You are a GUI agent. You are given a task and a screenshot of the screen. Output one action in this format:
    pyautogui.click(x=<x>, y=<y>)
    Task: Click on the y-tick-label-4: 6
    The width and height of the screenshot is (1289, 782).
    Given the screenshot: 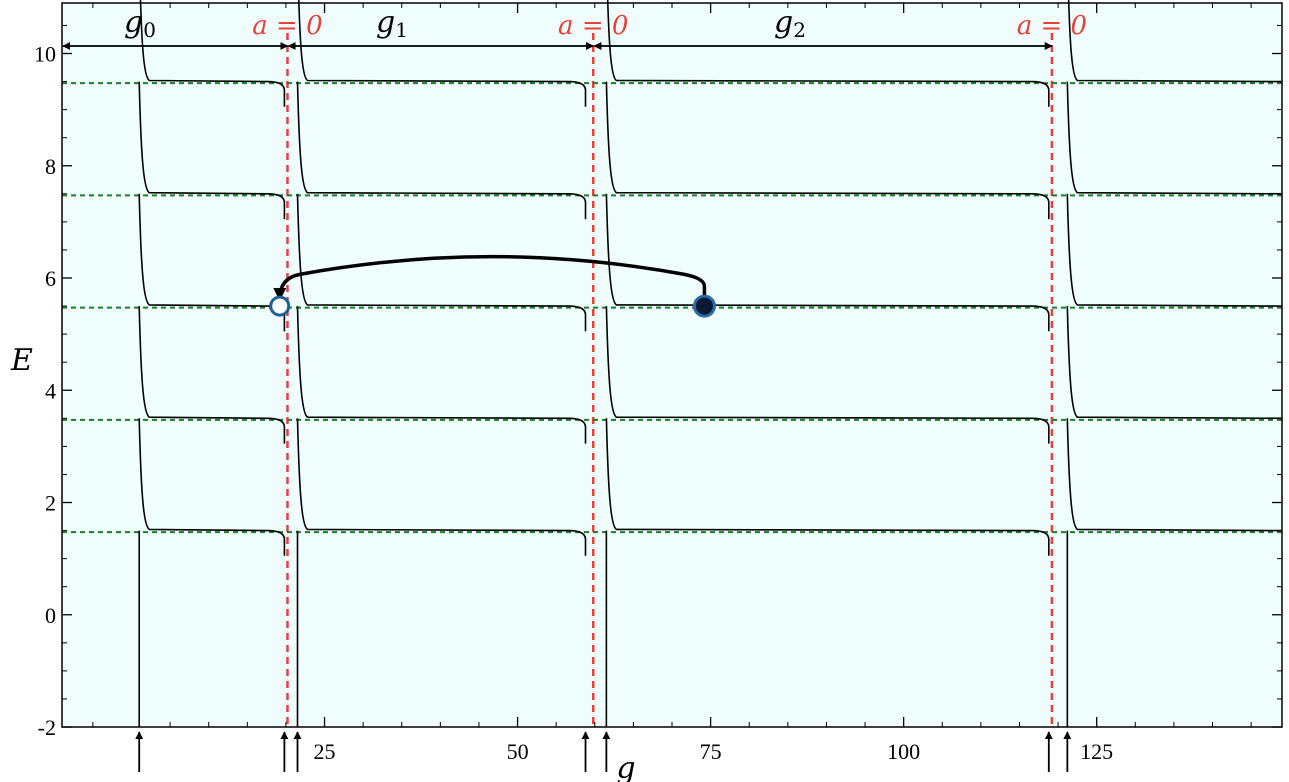 What is the action you would take?
    pyautogui.click(x=50, y=278)
    